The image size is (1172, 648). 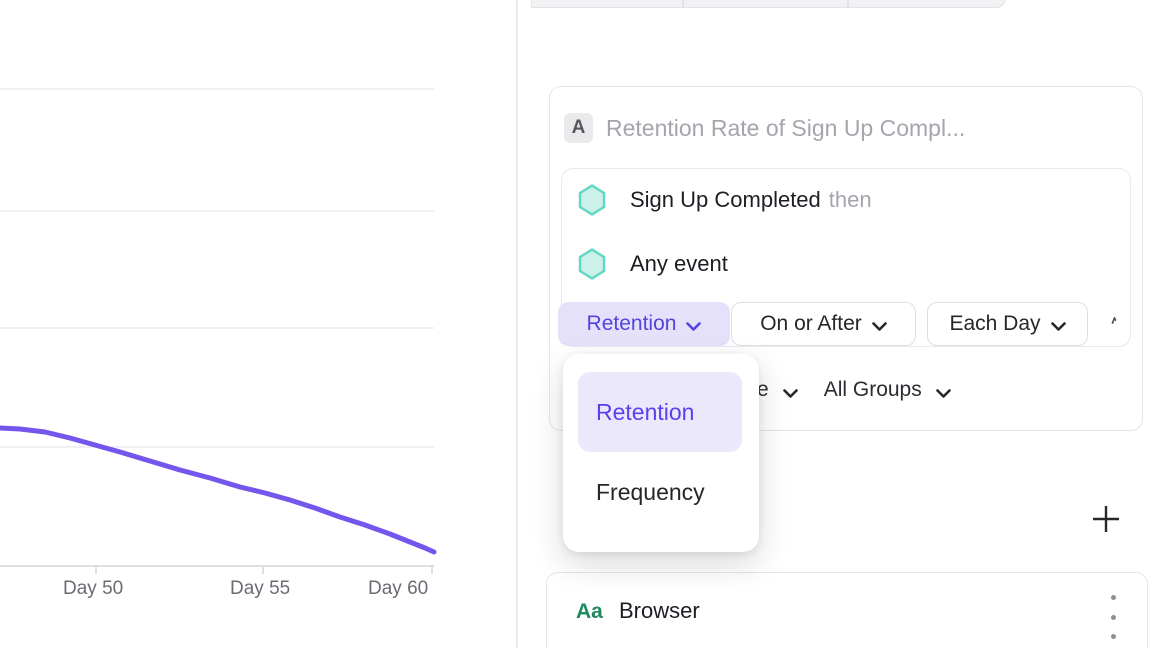 I want to click on kebab-menu-icon, so click(x=1113, y=617).